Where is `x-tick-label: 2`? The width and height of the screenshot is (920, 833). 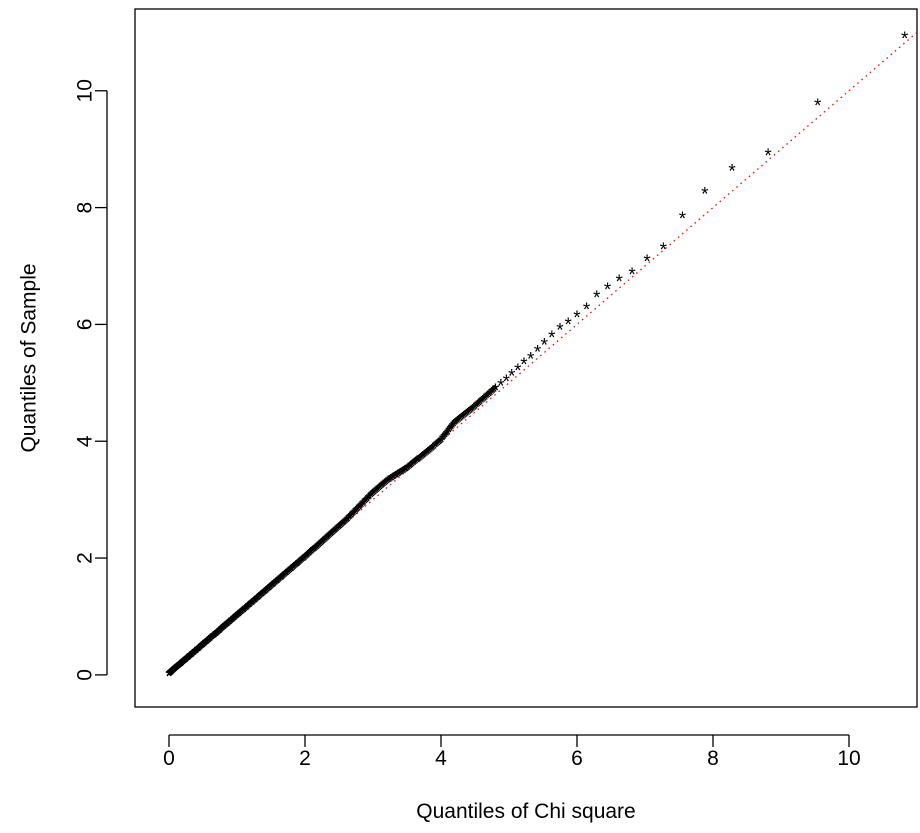
x-tick-label: 2 is located at coordinates (305, 758).